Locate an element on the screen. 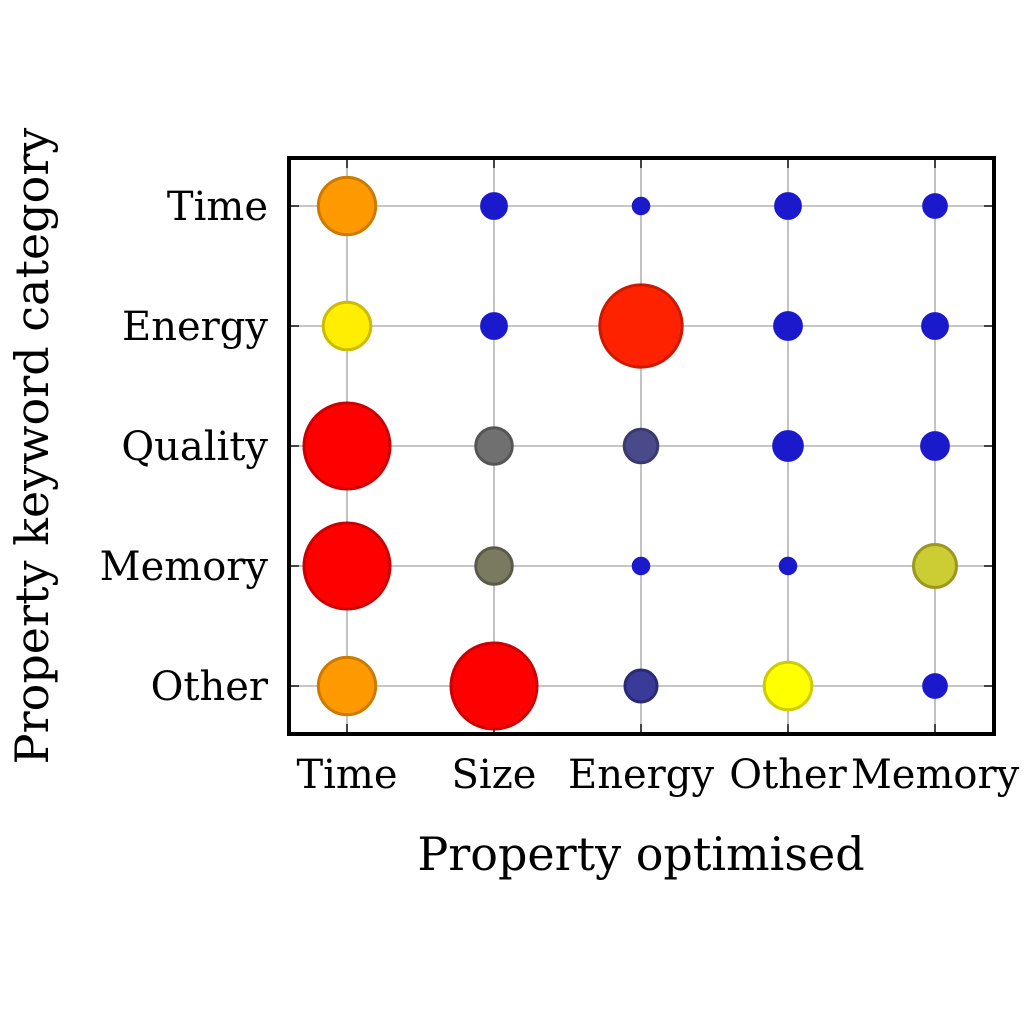  y-tick-label: Time is located at coordinates (217, 207).